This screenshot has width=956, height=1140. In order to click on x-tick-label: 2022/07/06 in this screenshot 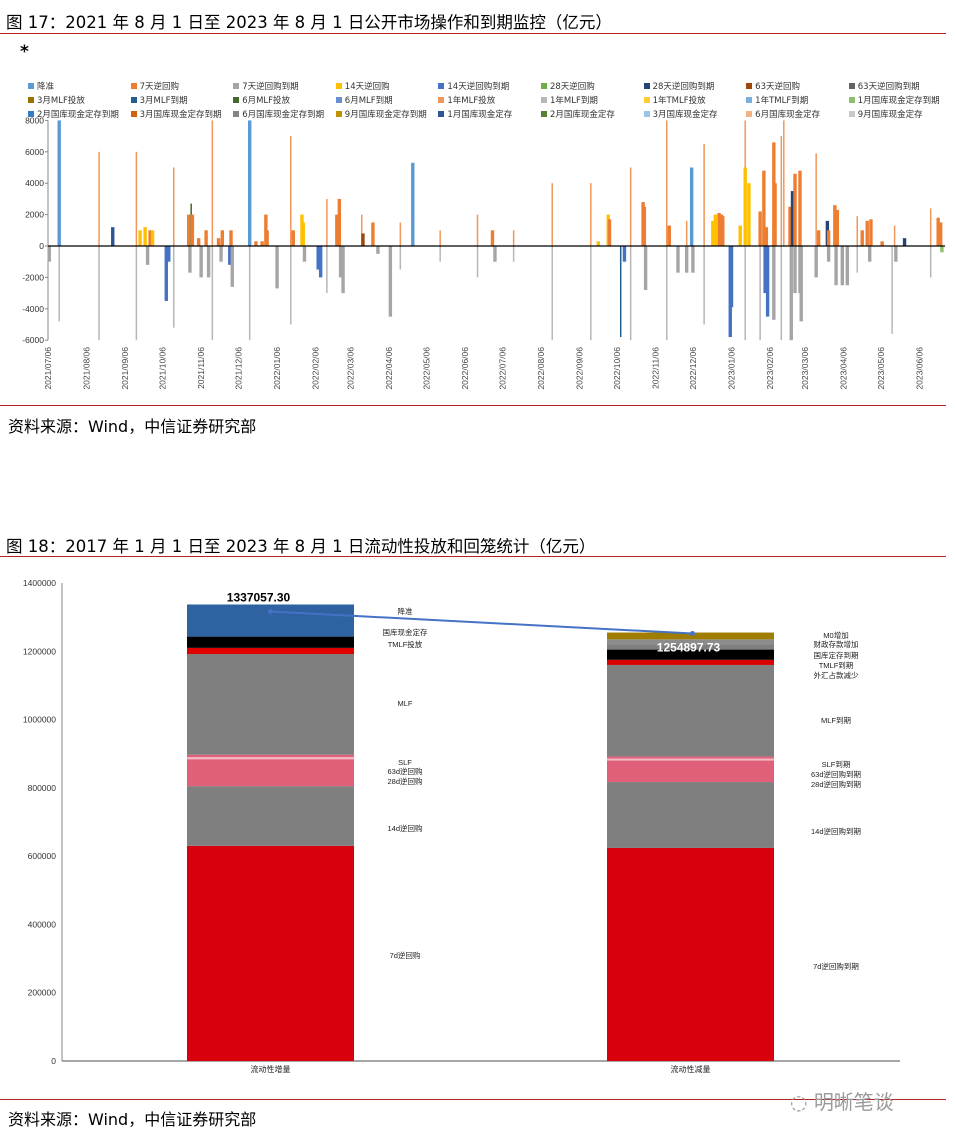, I will do `click(502, 368)`.